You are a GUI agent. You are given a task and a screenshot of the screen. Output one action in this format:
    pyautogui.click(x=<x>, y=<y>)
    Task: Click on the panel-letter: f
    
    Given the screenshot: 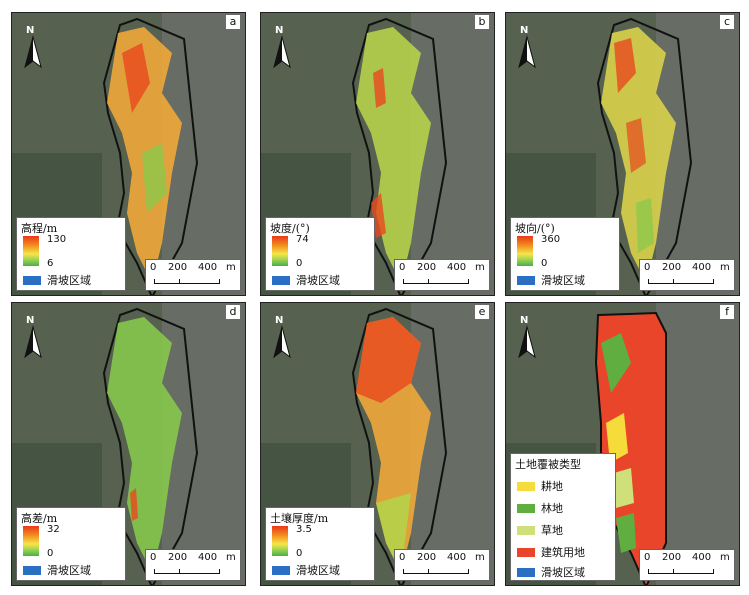 What is the action you would take?
    pyautogui.click(x=727, y=312)
    